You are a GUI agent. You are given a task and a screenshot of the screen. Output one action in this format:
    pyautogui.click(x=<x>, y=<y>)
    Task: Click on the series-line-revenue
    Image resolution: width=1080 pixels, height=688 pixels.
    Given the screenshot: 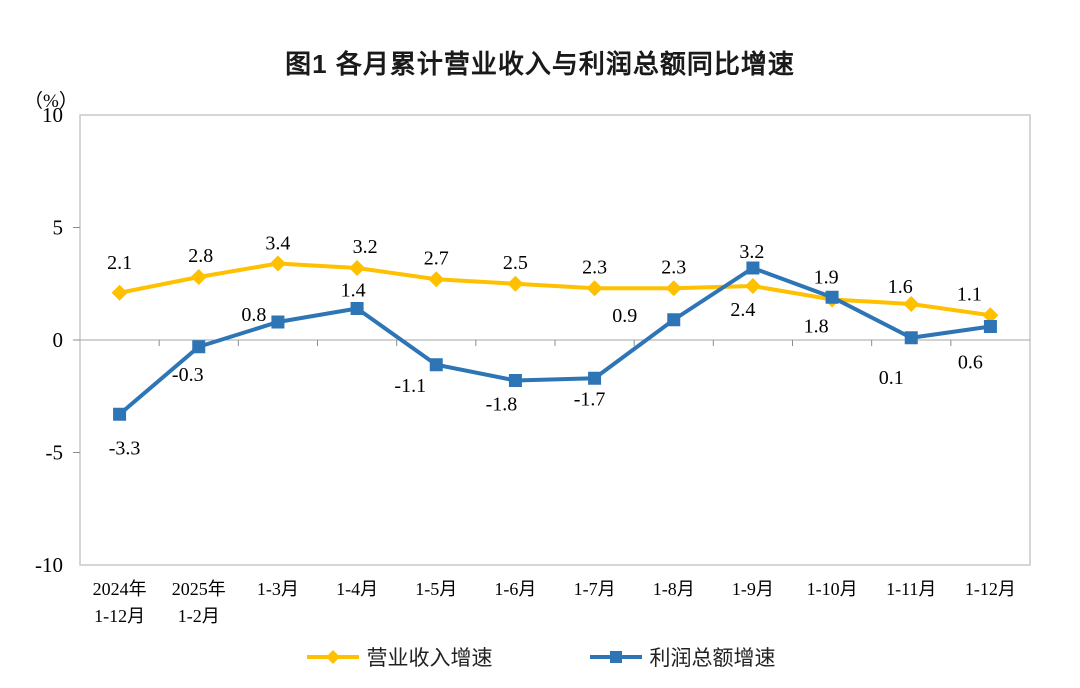 What is the action you would take?
    pyautogui.click(x=555, y=289)
    